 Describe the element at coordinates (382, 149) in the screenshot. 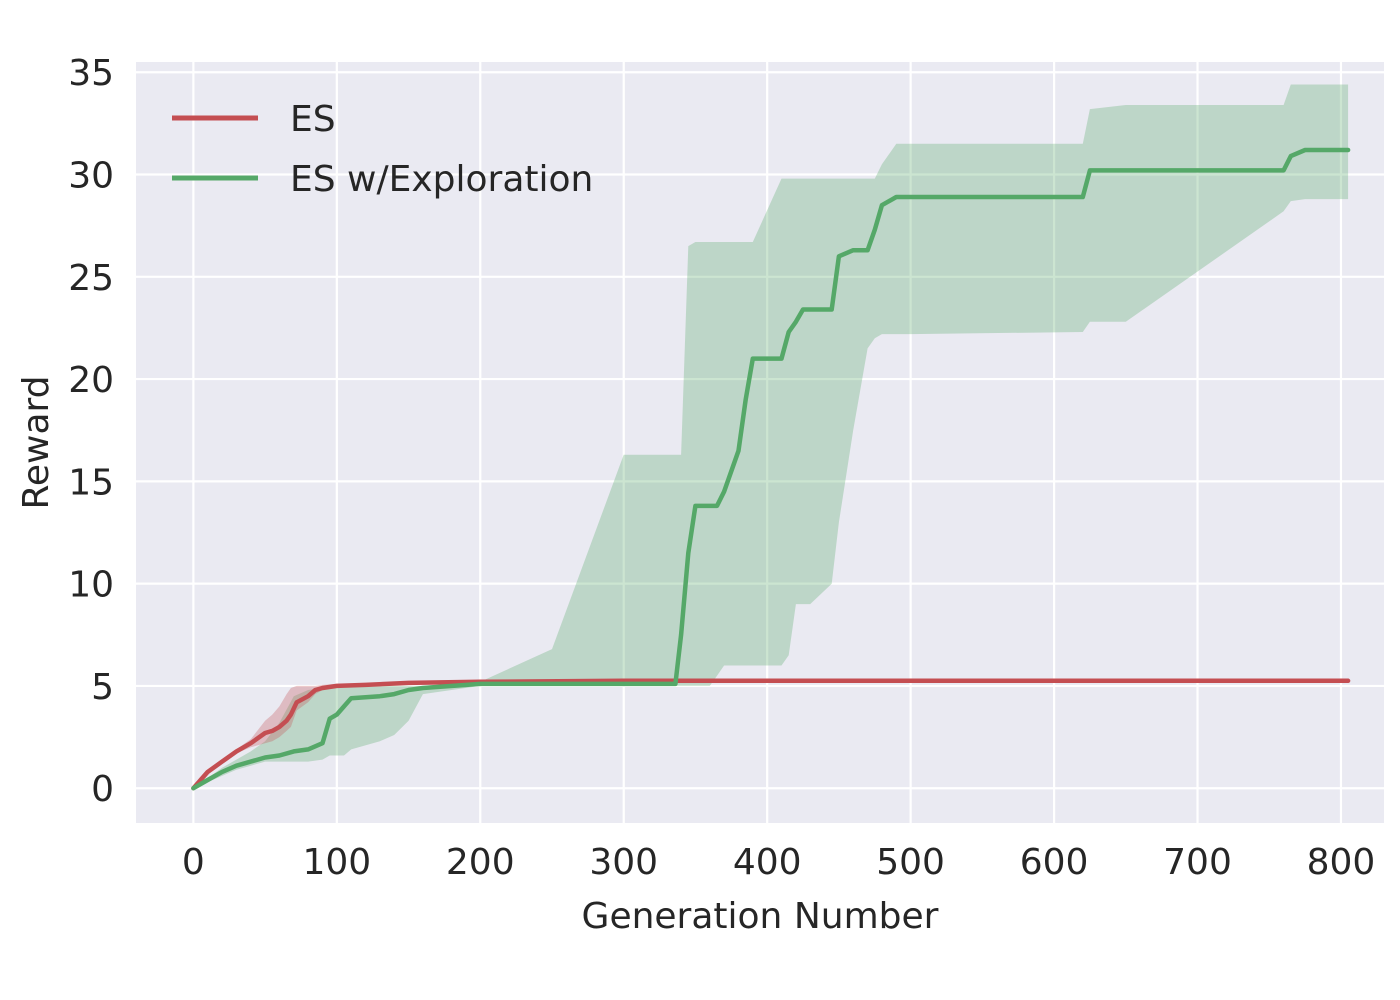

I see `legend: ES ES w/Exploration` at that location.